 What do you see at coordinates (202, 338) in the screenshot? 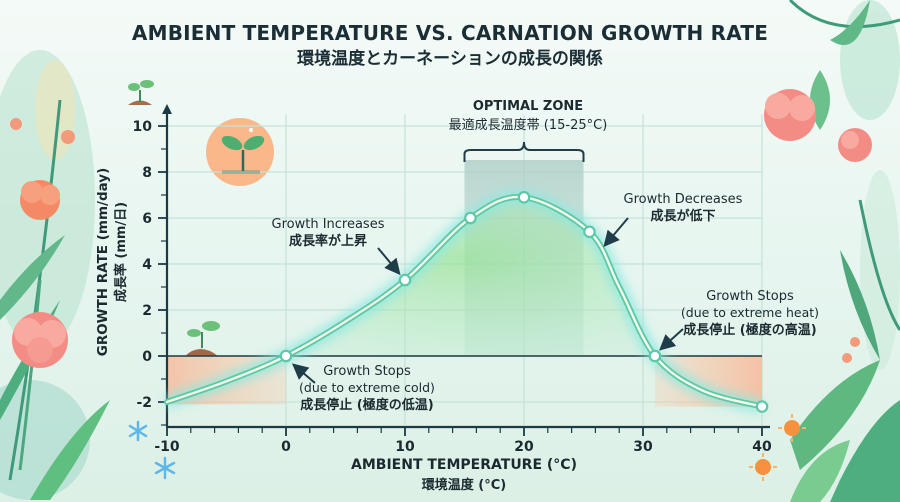
I see `seedling-soil-icon` at bounding box center [202, 338].